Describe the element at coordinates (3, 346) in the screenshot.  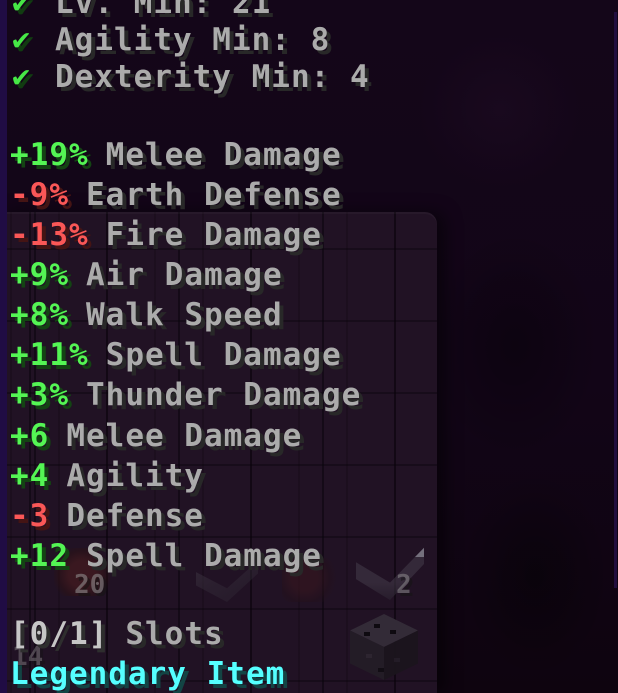
I see `tooltip-left-border` at that location.